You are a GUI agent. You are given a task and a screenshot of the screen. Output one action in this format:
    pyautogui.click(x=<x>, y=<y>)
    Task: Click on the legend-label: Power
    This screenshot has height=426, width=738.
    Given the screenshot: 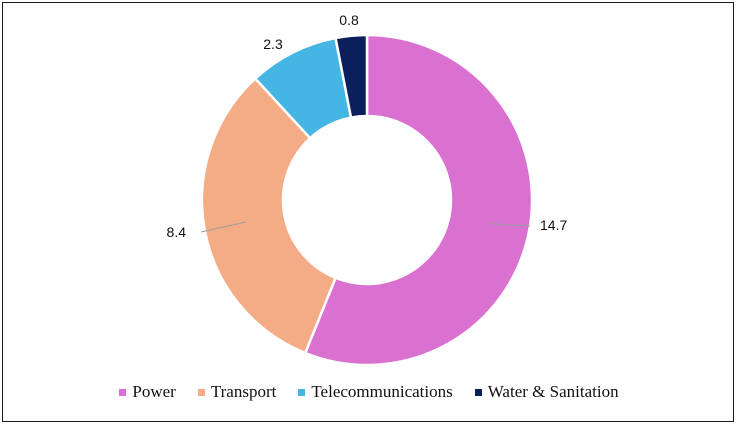 What is the action you would take?
    pyautogui.click(x=154, y=391)
    